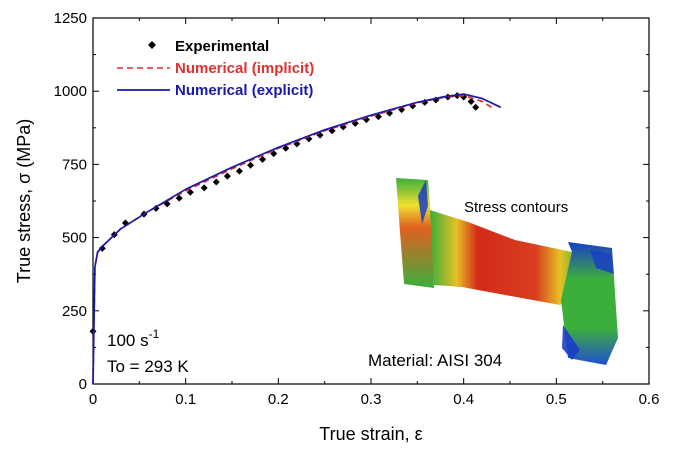 Image resolution: width=673 pixels, height=450 pixels. What do you see at coordinates (185, 399) in the screenshot?
I see `x-tick-label: 0.1` at bounding box center [185, 399].